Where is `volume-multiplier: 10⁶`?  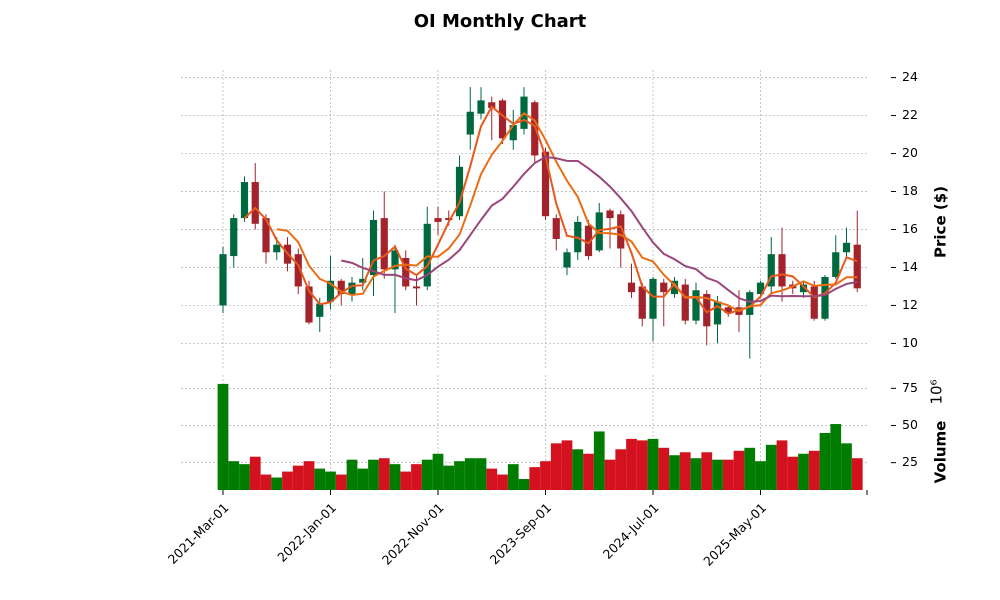 volume-multiplier: 10⁶ is located at coordinates (937, 391).